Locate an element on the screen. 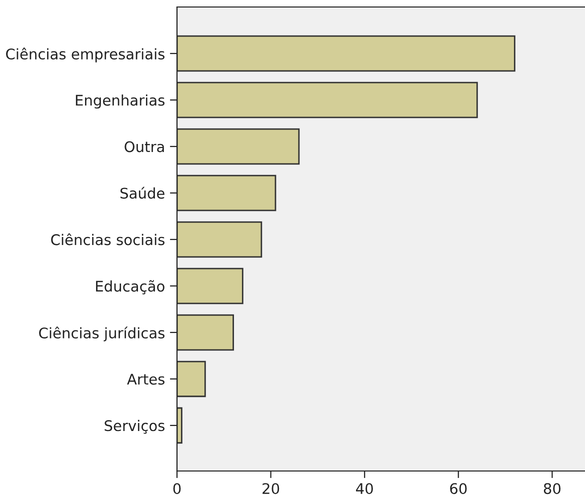  y-tick-label: Educação is located at coordinates (130, 287).